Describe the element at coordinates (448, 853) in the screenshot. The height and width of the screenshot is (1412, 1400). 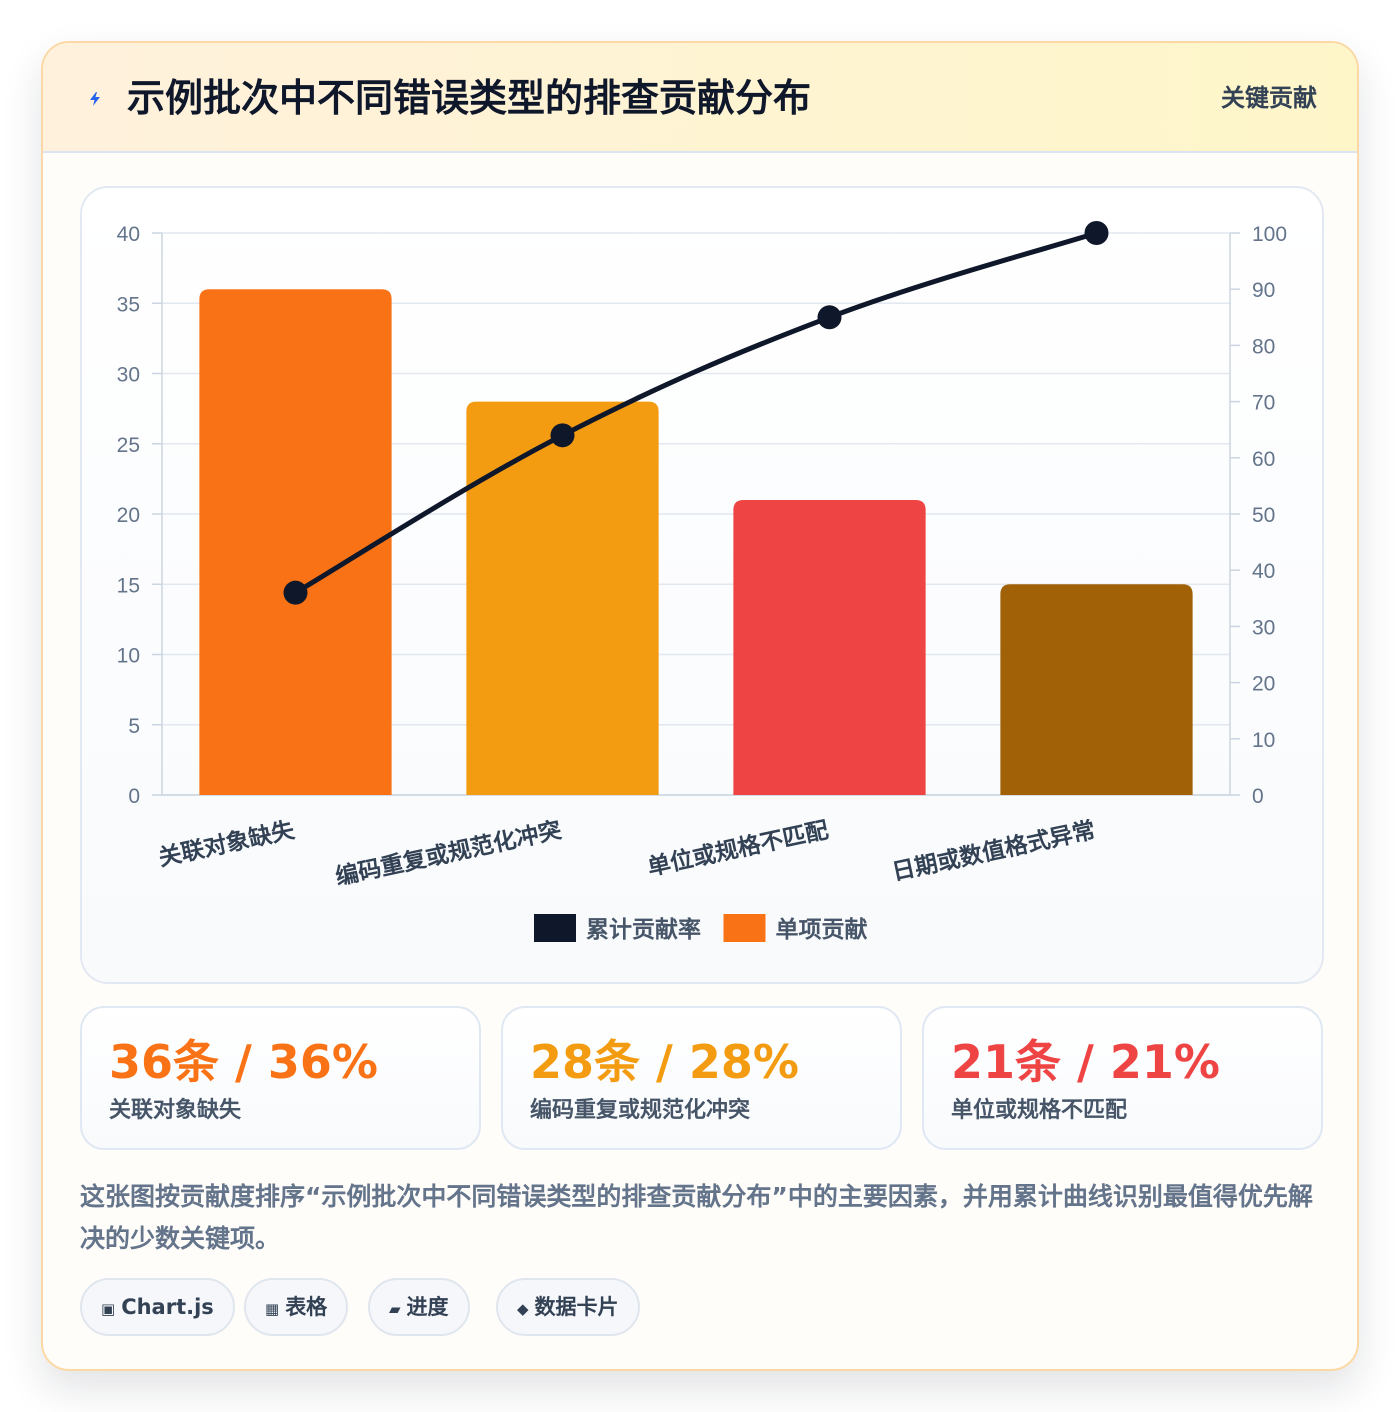
I see `x-tick-label: 编码重复或规范化冲突` at that location.